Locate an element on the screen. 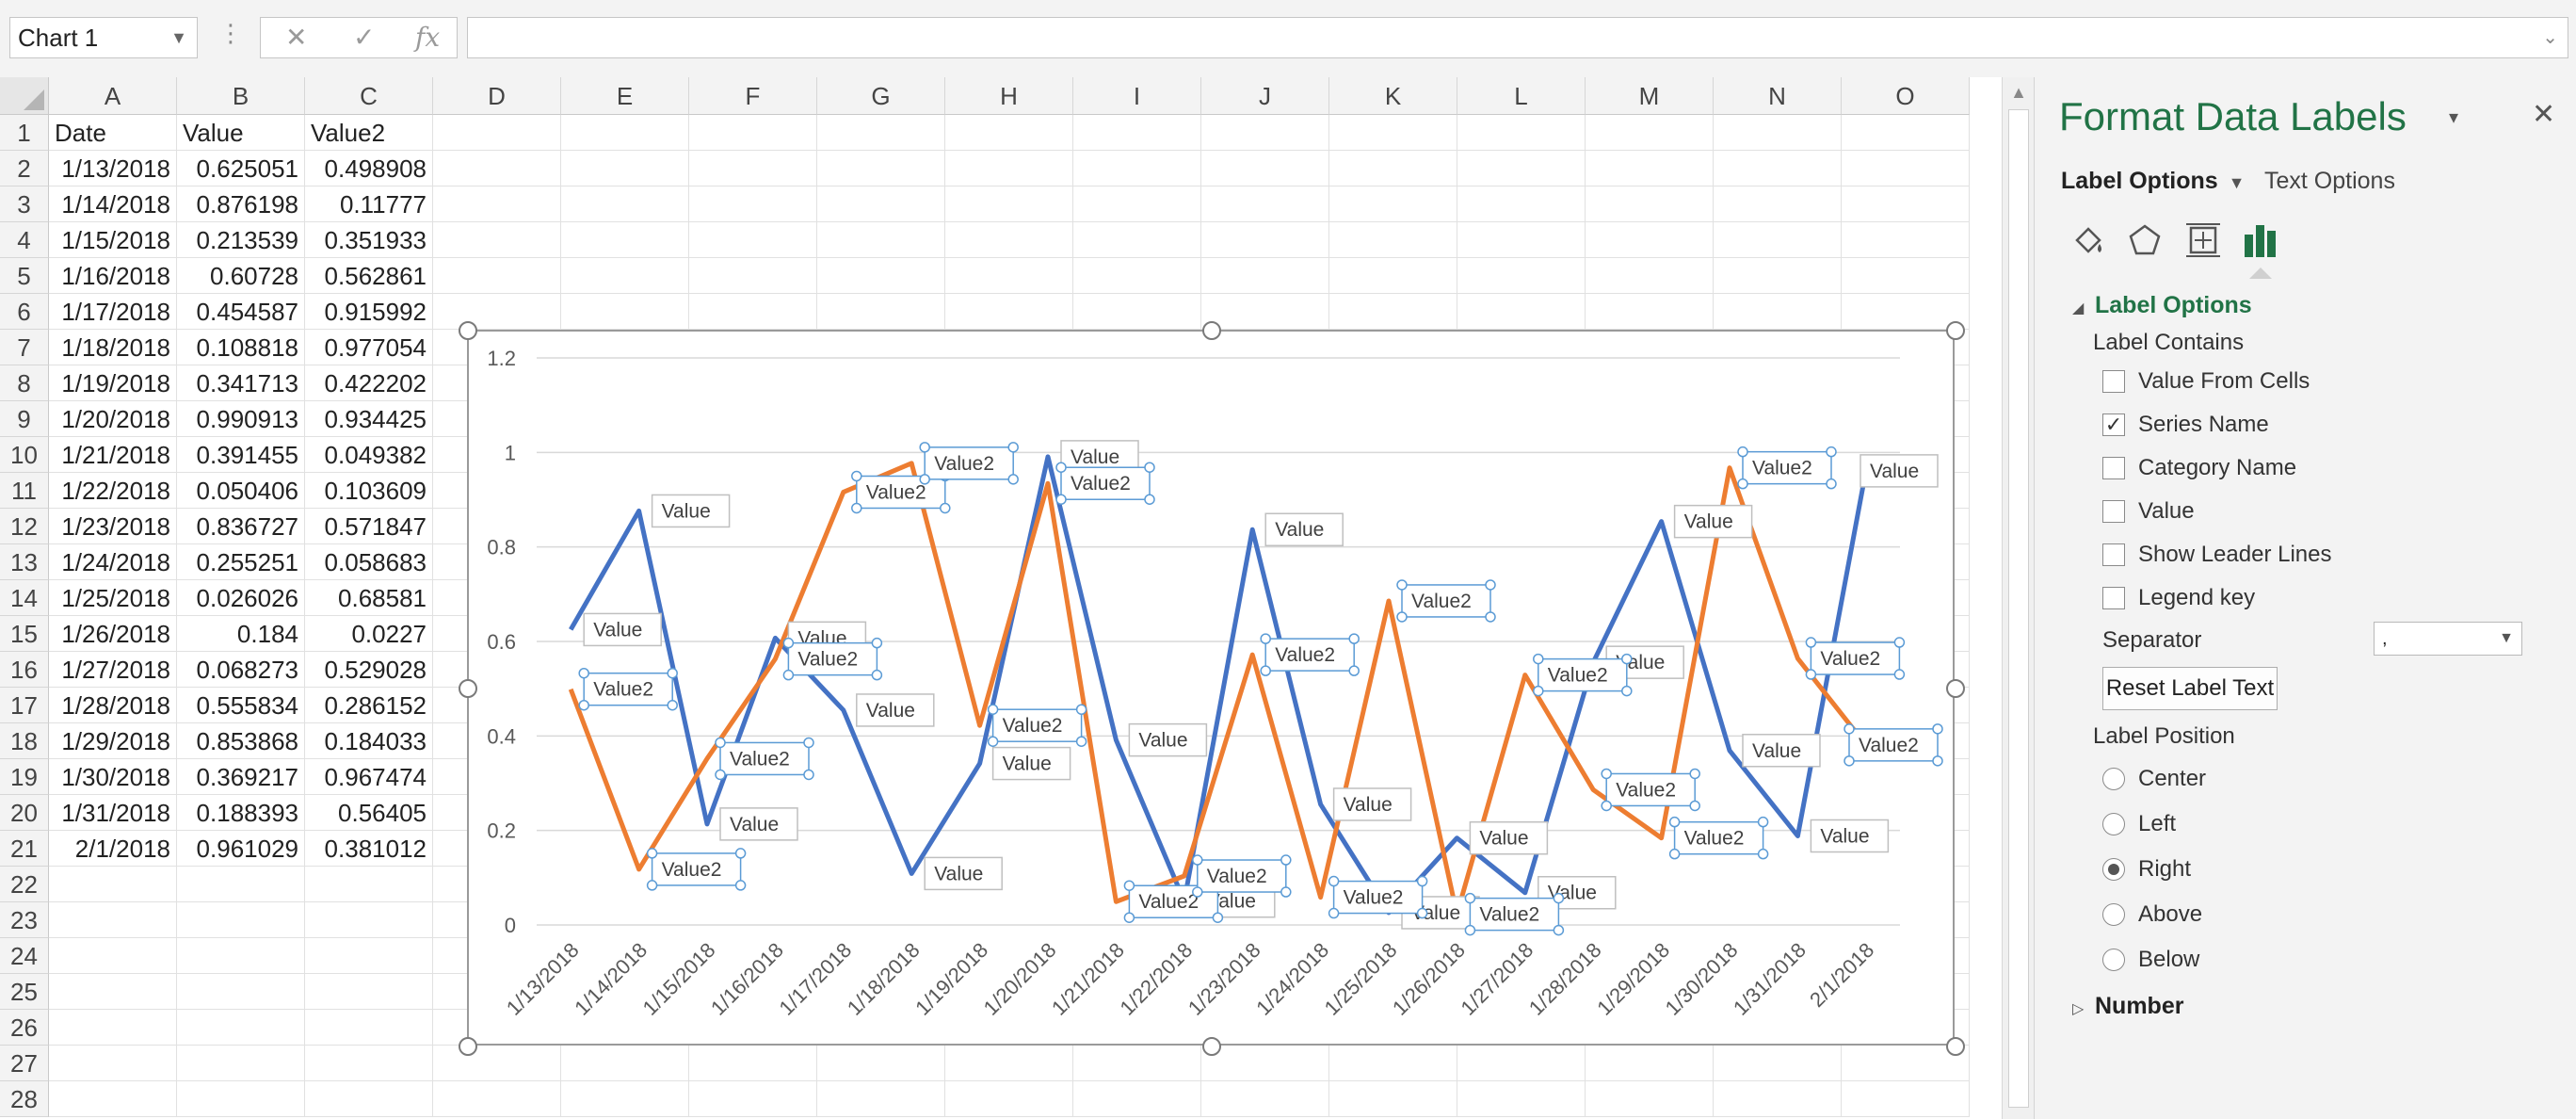 The image size is (2576, 1119). row-header: 9 is located at coordinates (24, 419).